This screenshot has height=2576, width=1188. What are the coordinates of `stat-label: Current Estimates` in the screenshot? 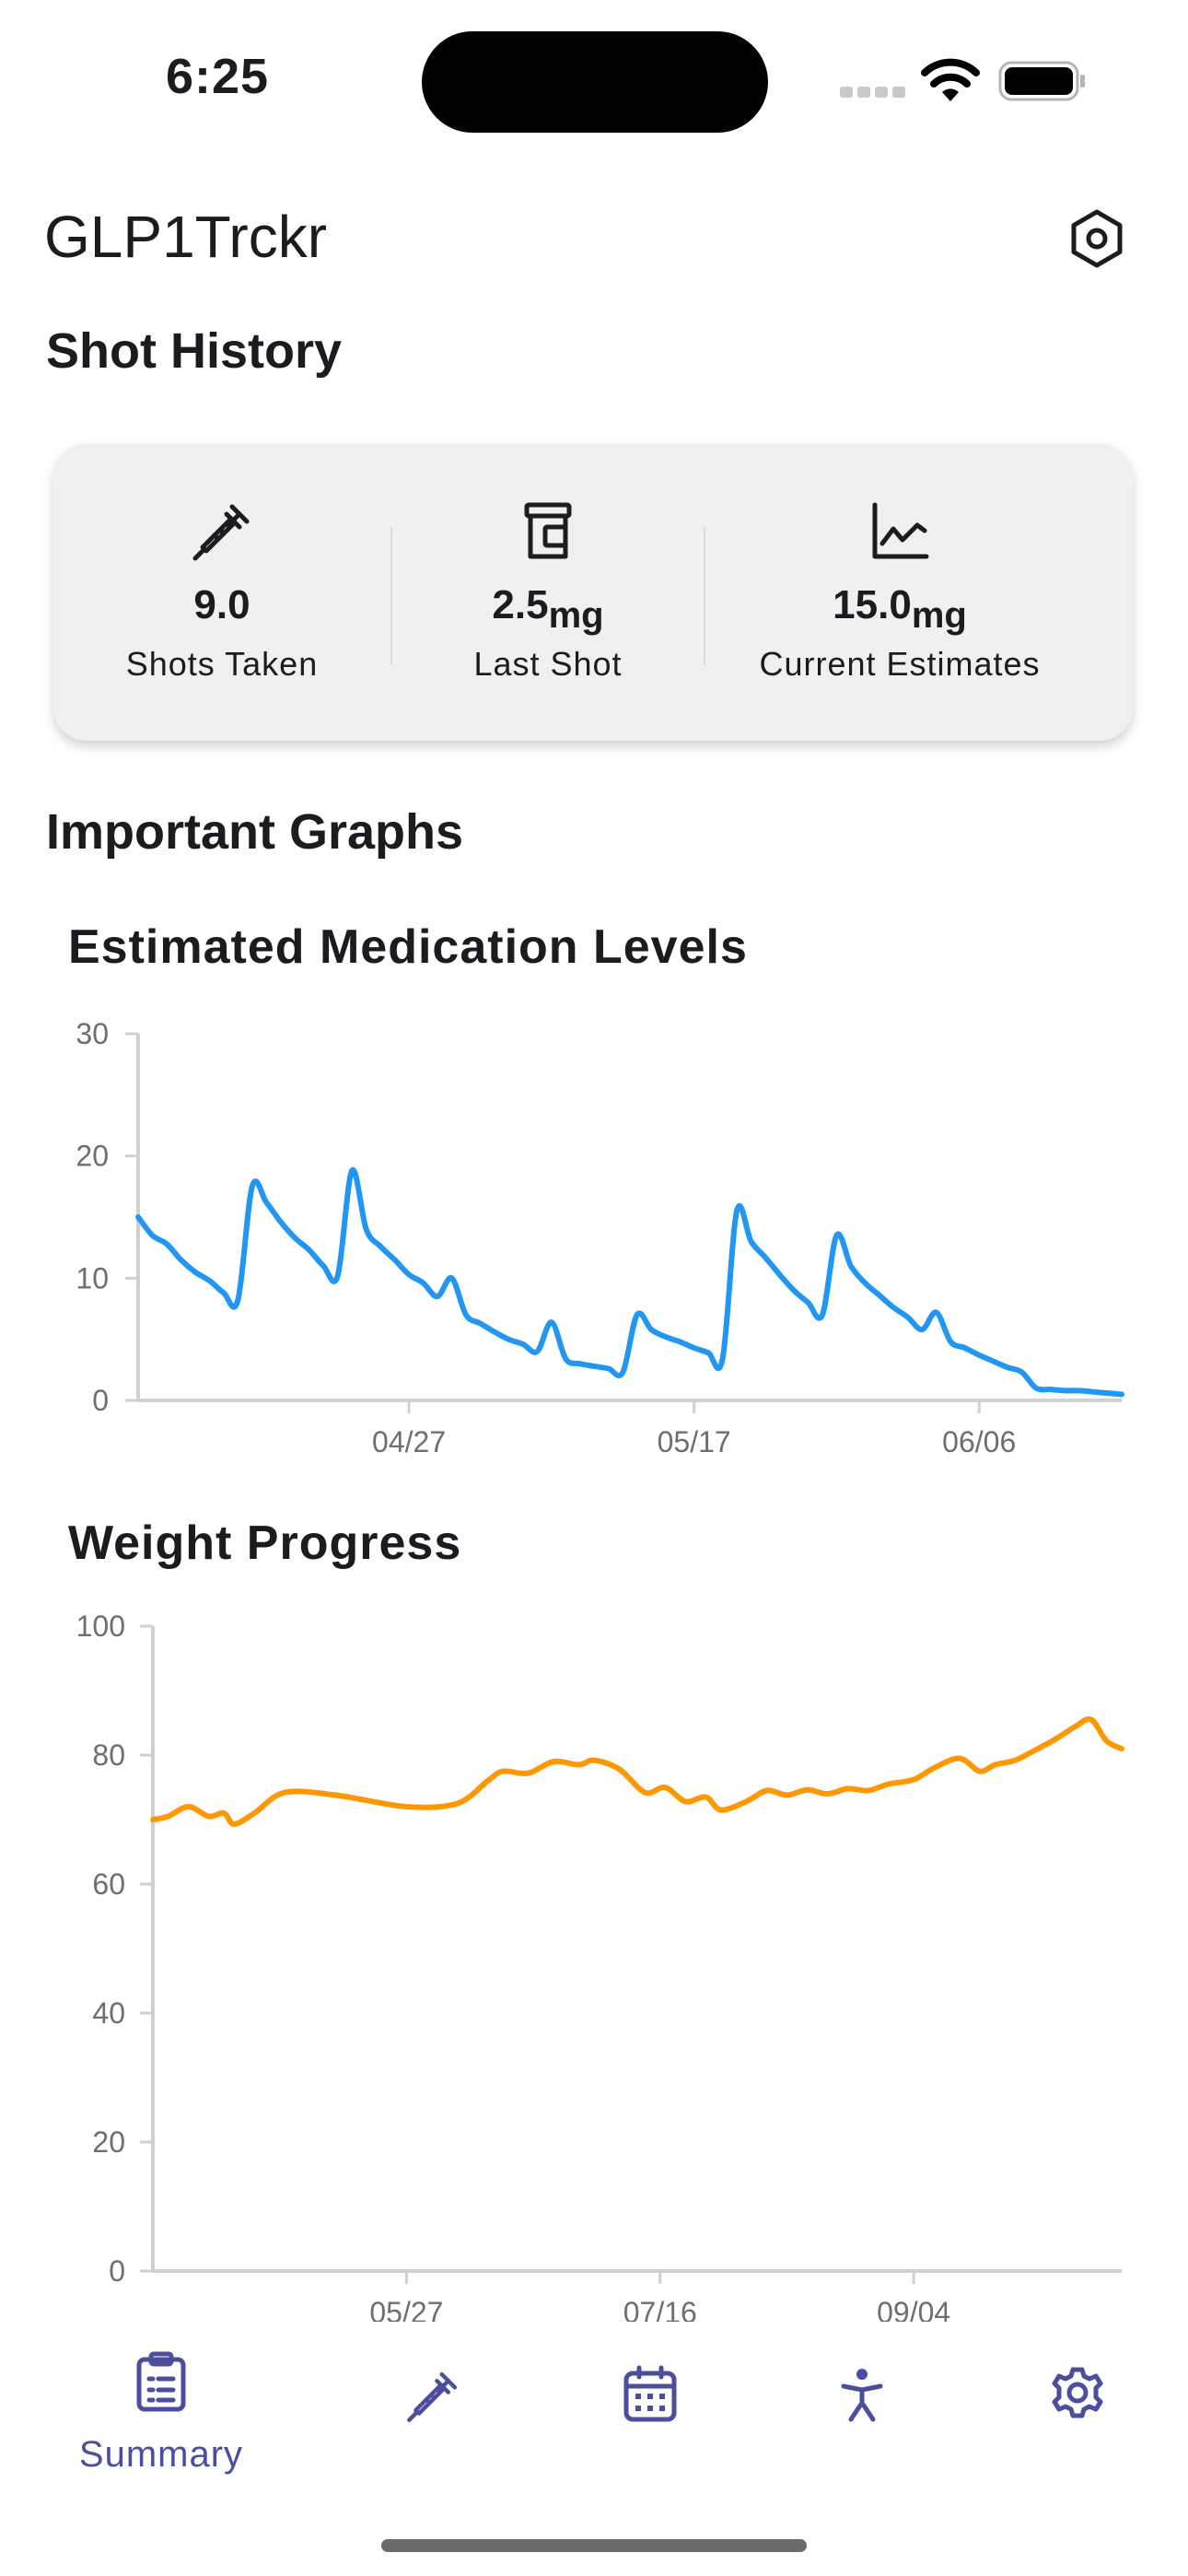 It's located at (900, 664).